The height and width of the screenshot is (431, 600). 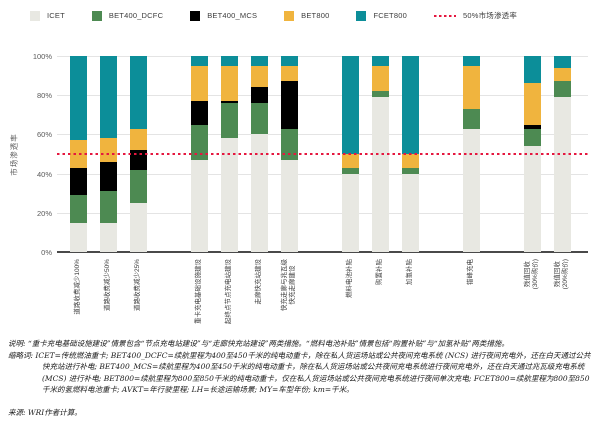 I want to click on x-axis-label: 购置补贴, so click(x=379, y=272).